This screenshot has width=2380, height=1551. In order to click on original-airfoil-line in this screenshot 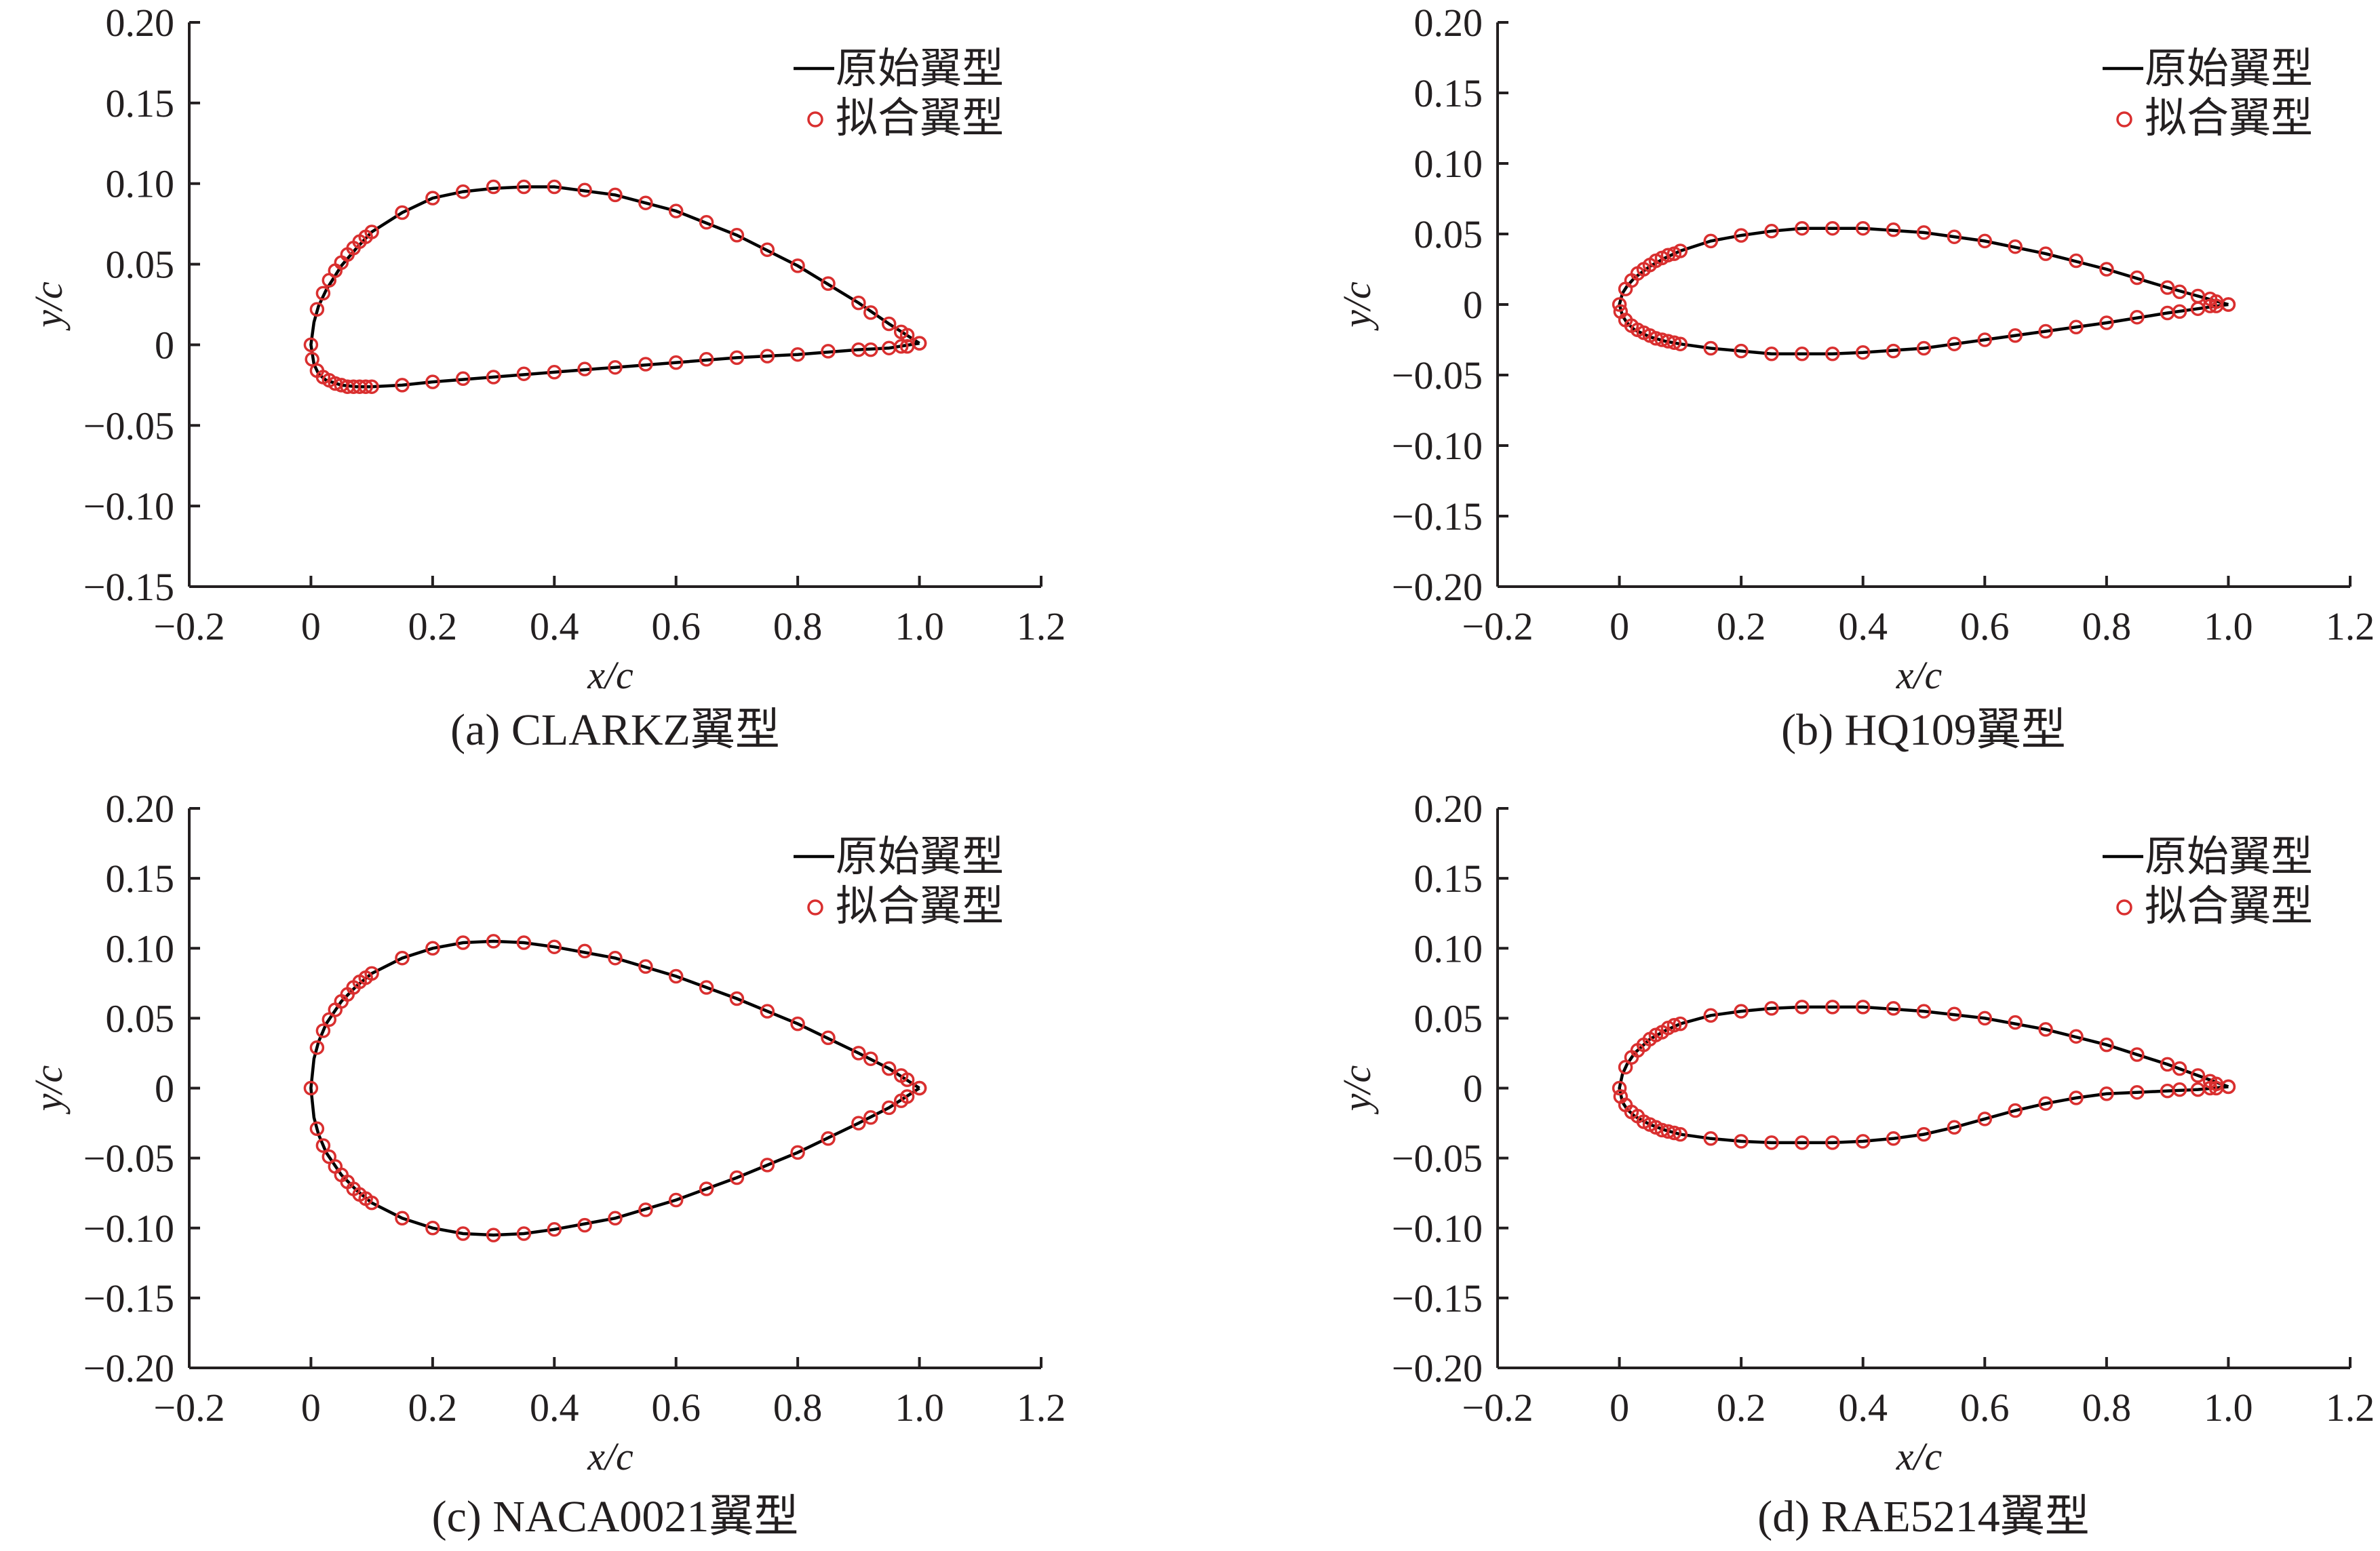, I will do `click(614, 287)`.